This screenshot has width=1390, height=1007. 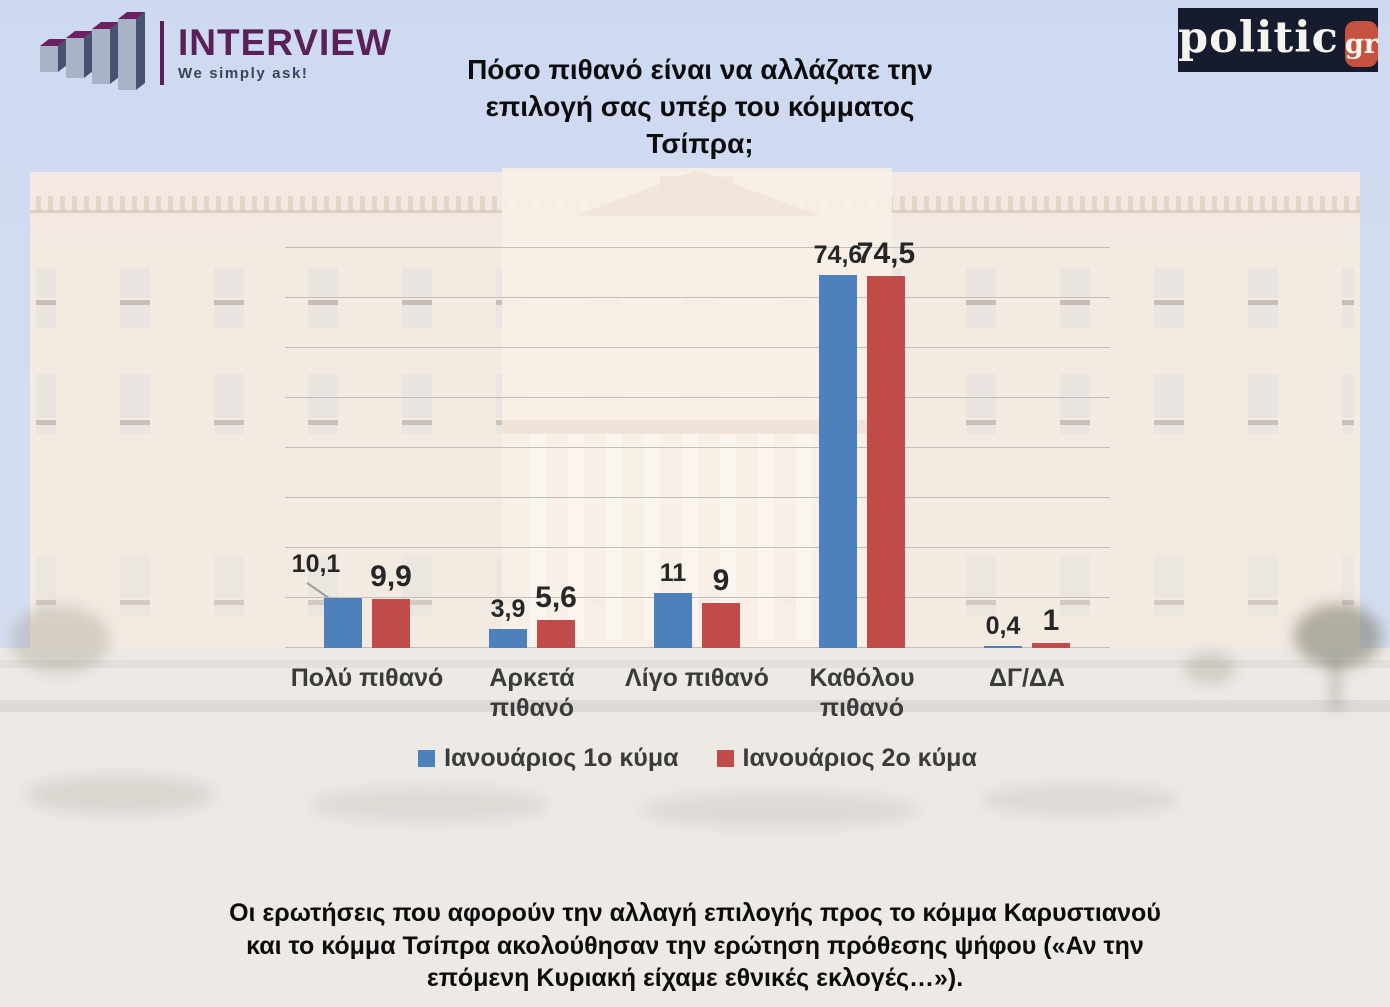 What do you see at coordinates (317, 590) in the screenshot?
I see `leader-line` at bounding box center [317, 590].